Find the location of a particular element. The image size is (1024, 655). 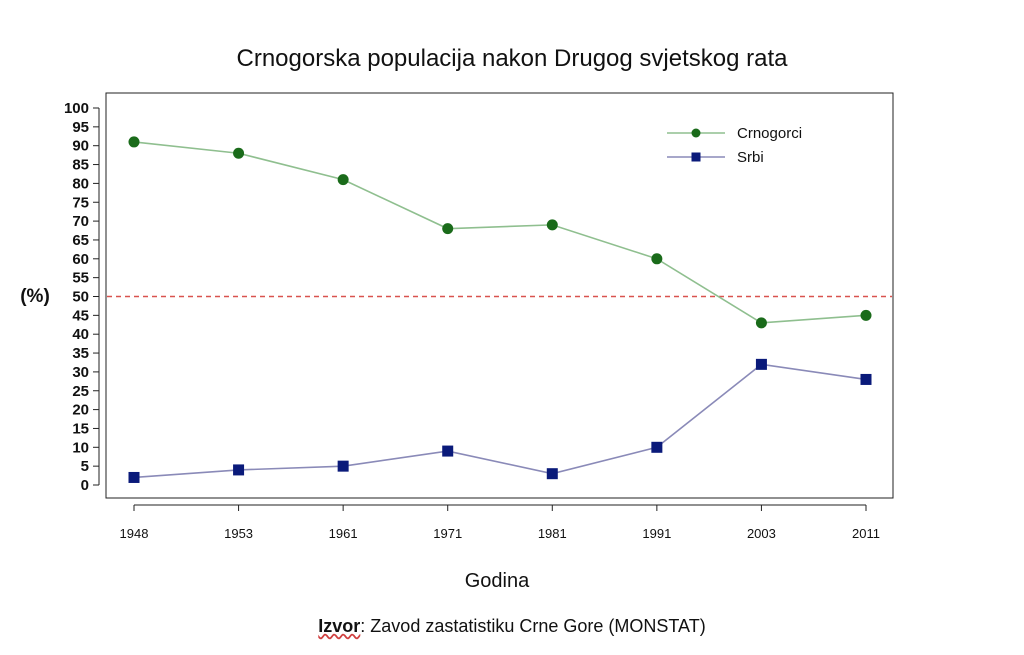

y-tick-label: 100 is located at coordinates (76, 108).